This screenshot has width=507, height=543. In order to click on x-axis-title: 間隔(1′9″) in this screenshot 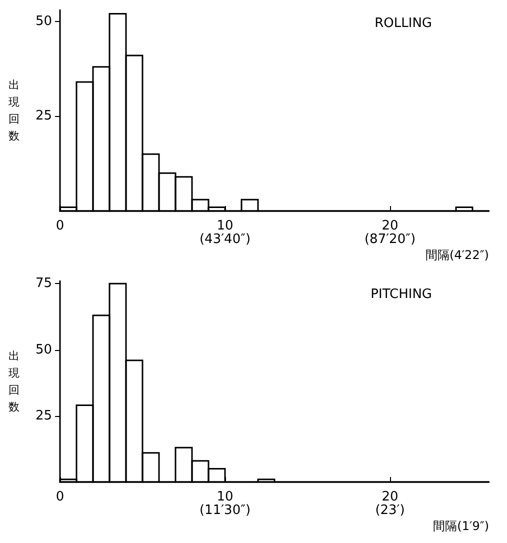, I will do `click(461, 526)`.